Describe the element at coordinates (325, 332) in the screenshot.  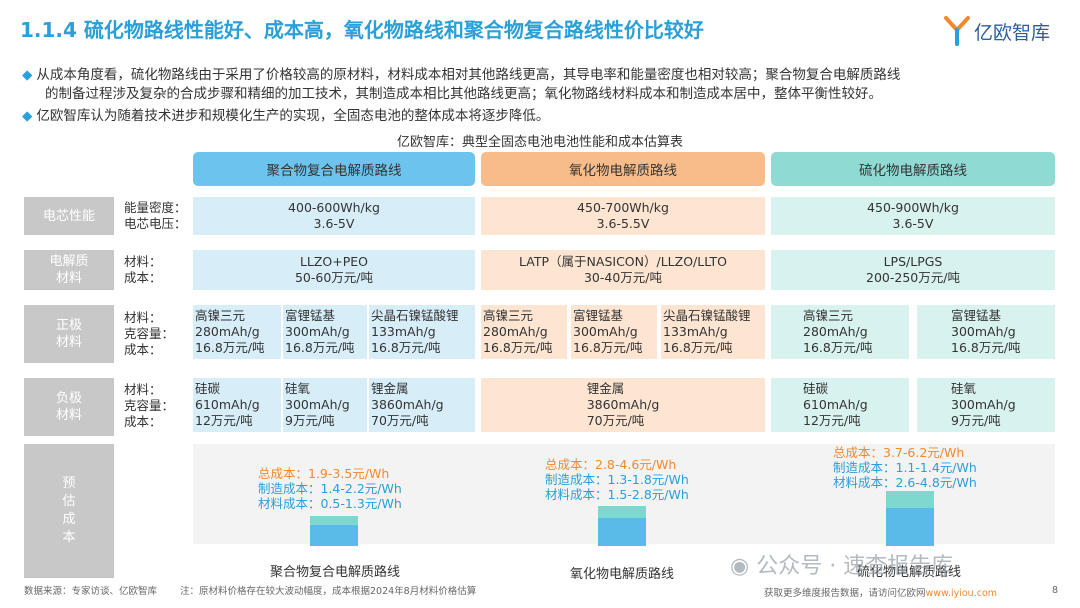
I see `cell-cathode-polymer-2: 富锂锰基 300mAh/g 16.8万元/吨` at that location.